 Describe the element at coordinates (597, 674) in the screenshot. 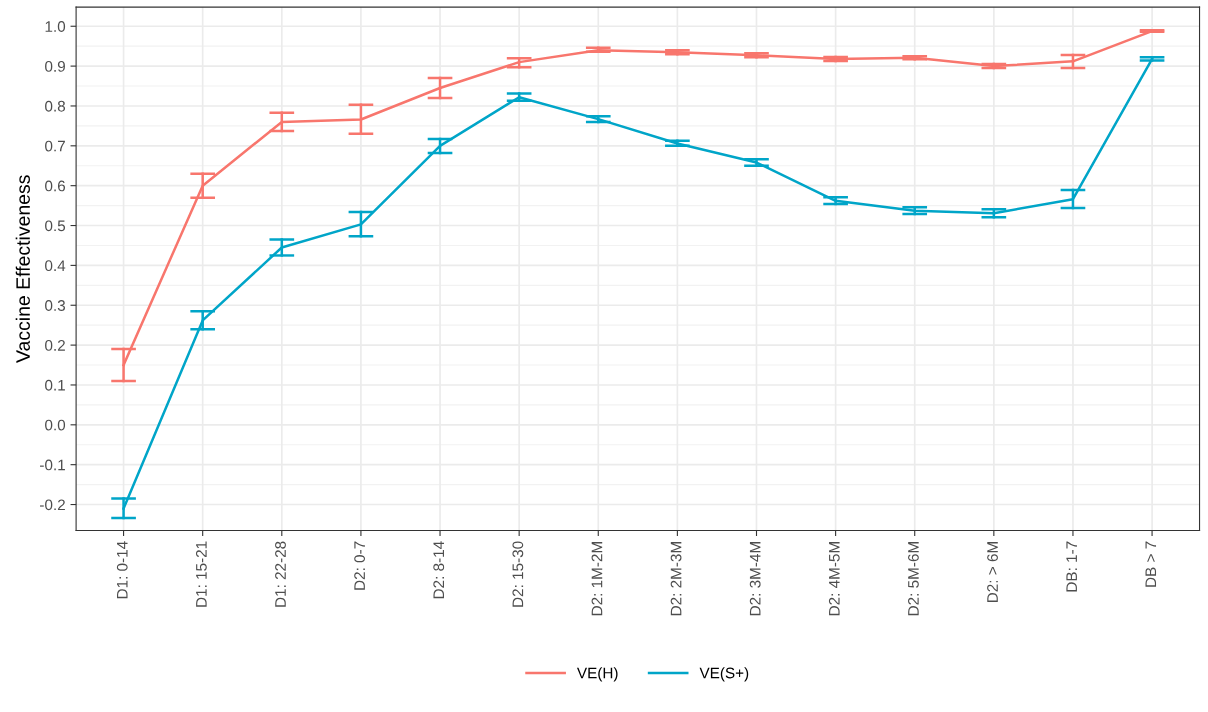

I see `legend-label: VE(H)` at that location.